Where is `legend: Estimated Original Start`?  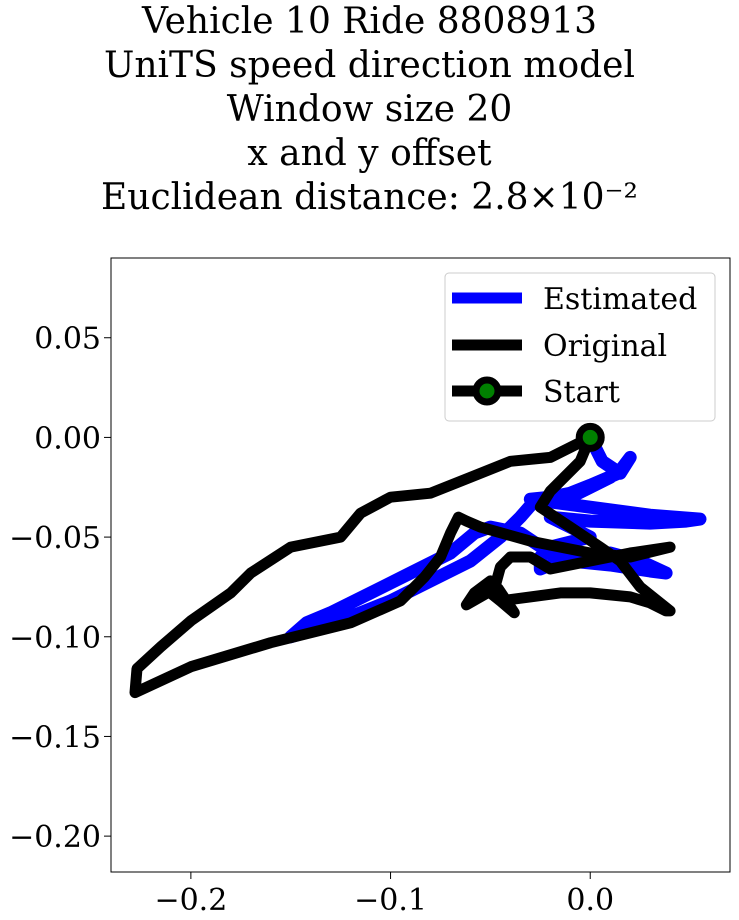 legend: Estimated Original Start is located at coordinates (580, 347).